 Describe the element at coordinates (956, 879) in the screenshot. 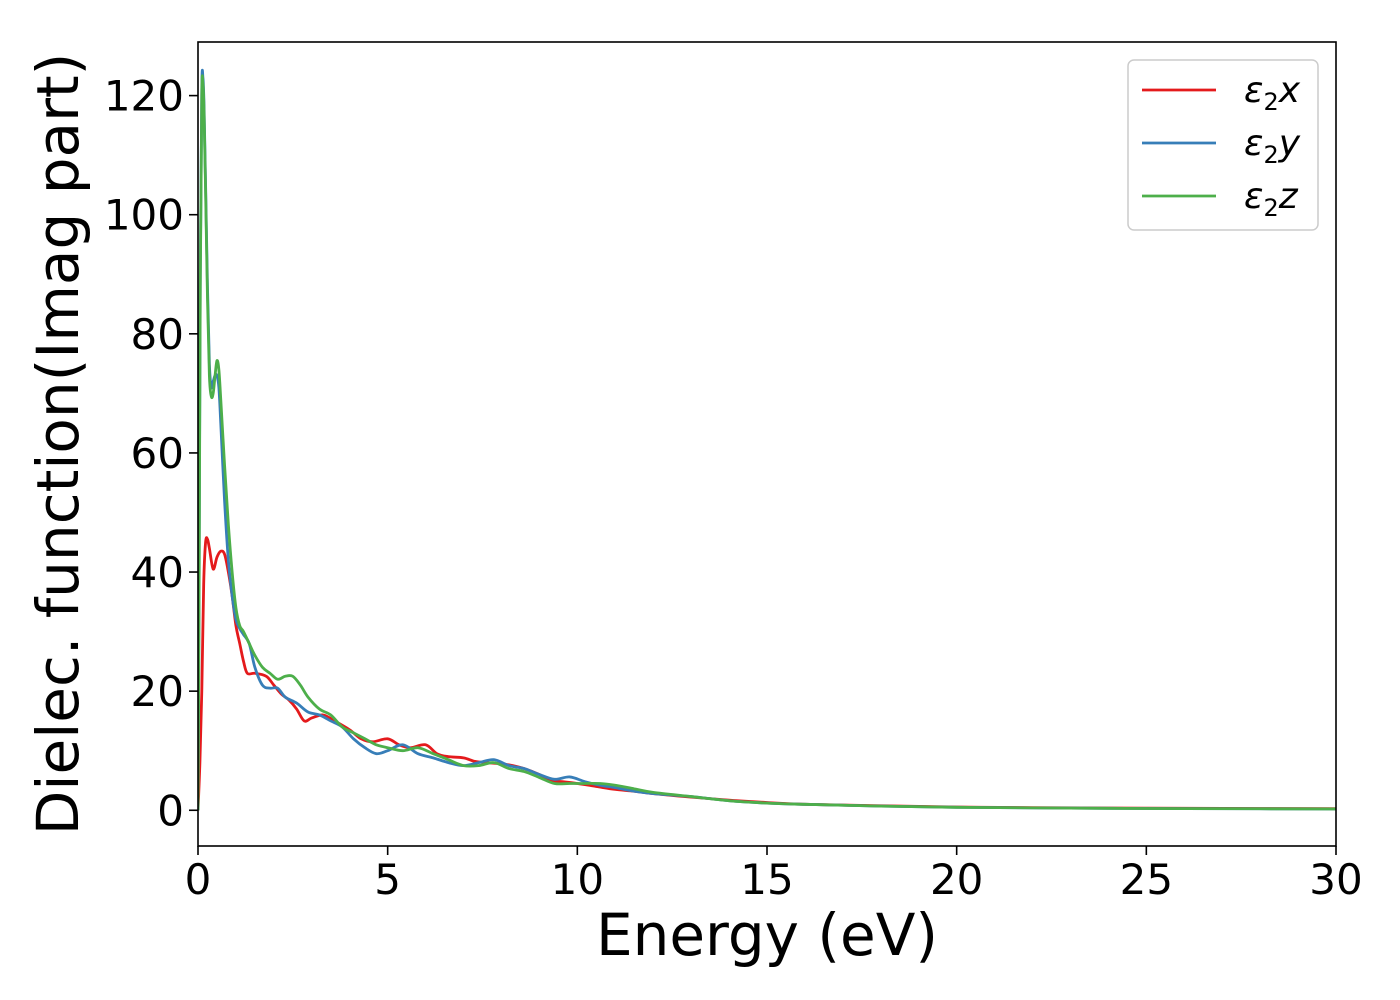

I see `x-tick-label: 20` at that location.